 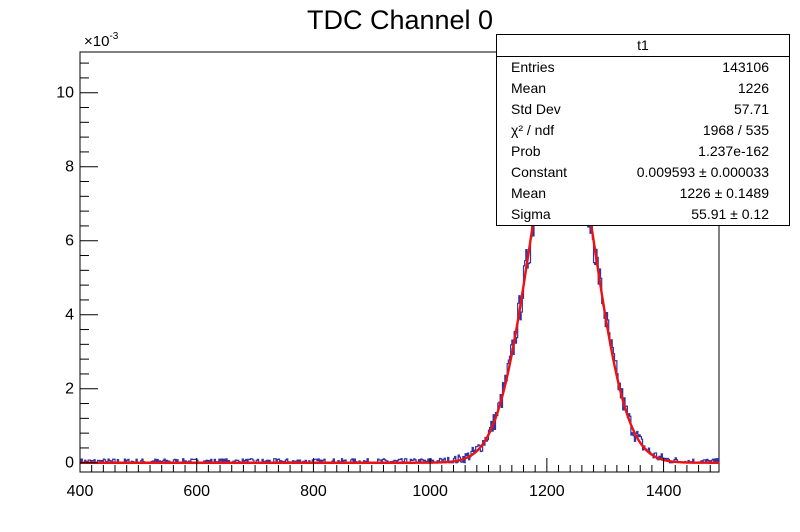 I want to click on stats-key: Prob, so click(x=526, y=151).